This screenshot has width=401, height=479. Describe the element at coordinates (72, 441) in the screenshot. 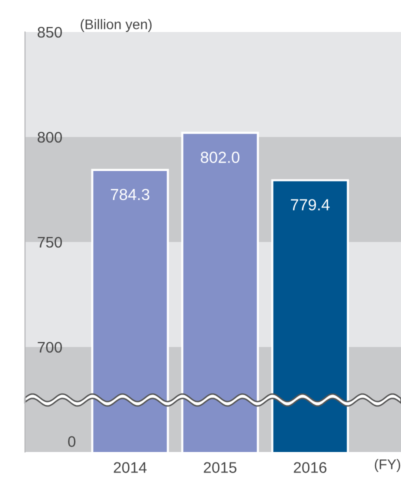

I see `annotation: 0` at that location.